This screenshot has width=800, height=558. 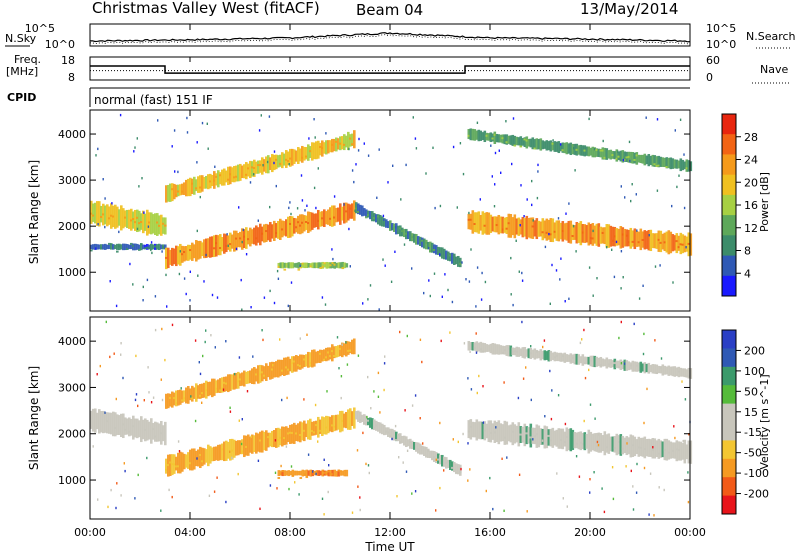 I want to click on nave-tick-bottom: 0, so click(x=709, y=77).